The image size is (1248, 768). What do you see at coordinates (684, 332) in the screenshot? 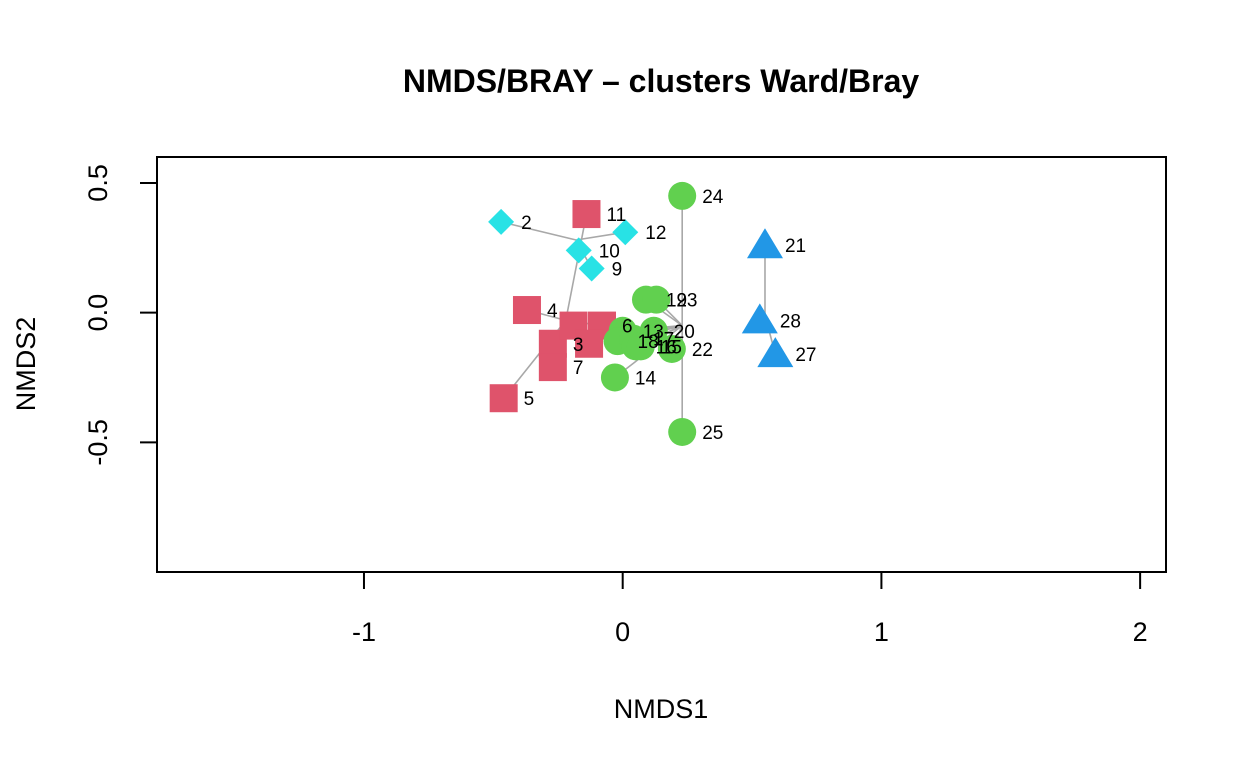
I see `point-label: 20` at bounding box center [684, 332].